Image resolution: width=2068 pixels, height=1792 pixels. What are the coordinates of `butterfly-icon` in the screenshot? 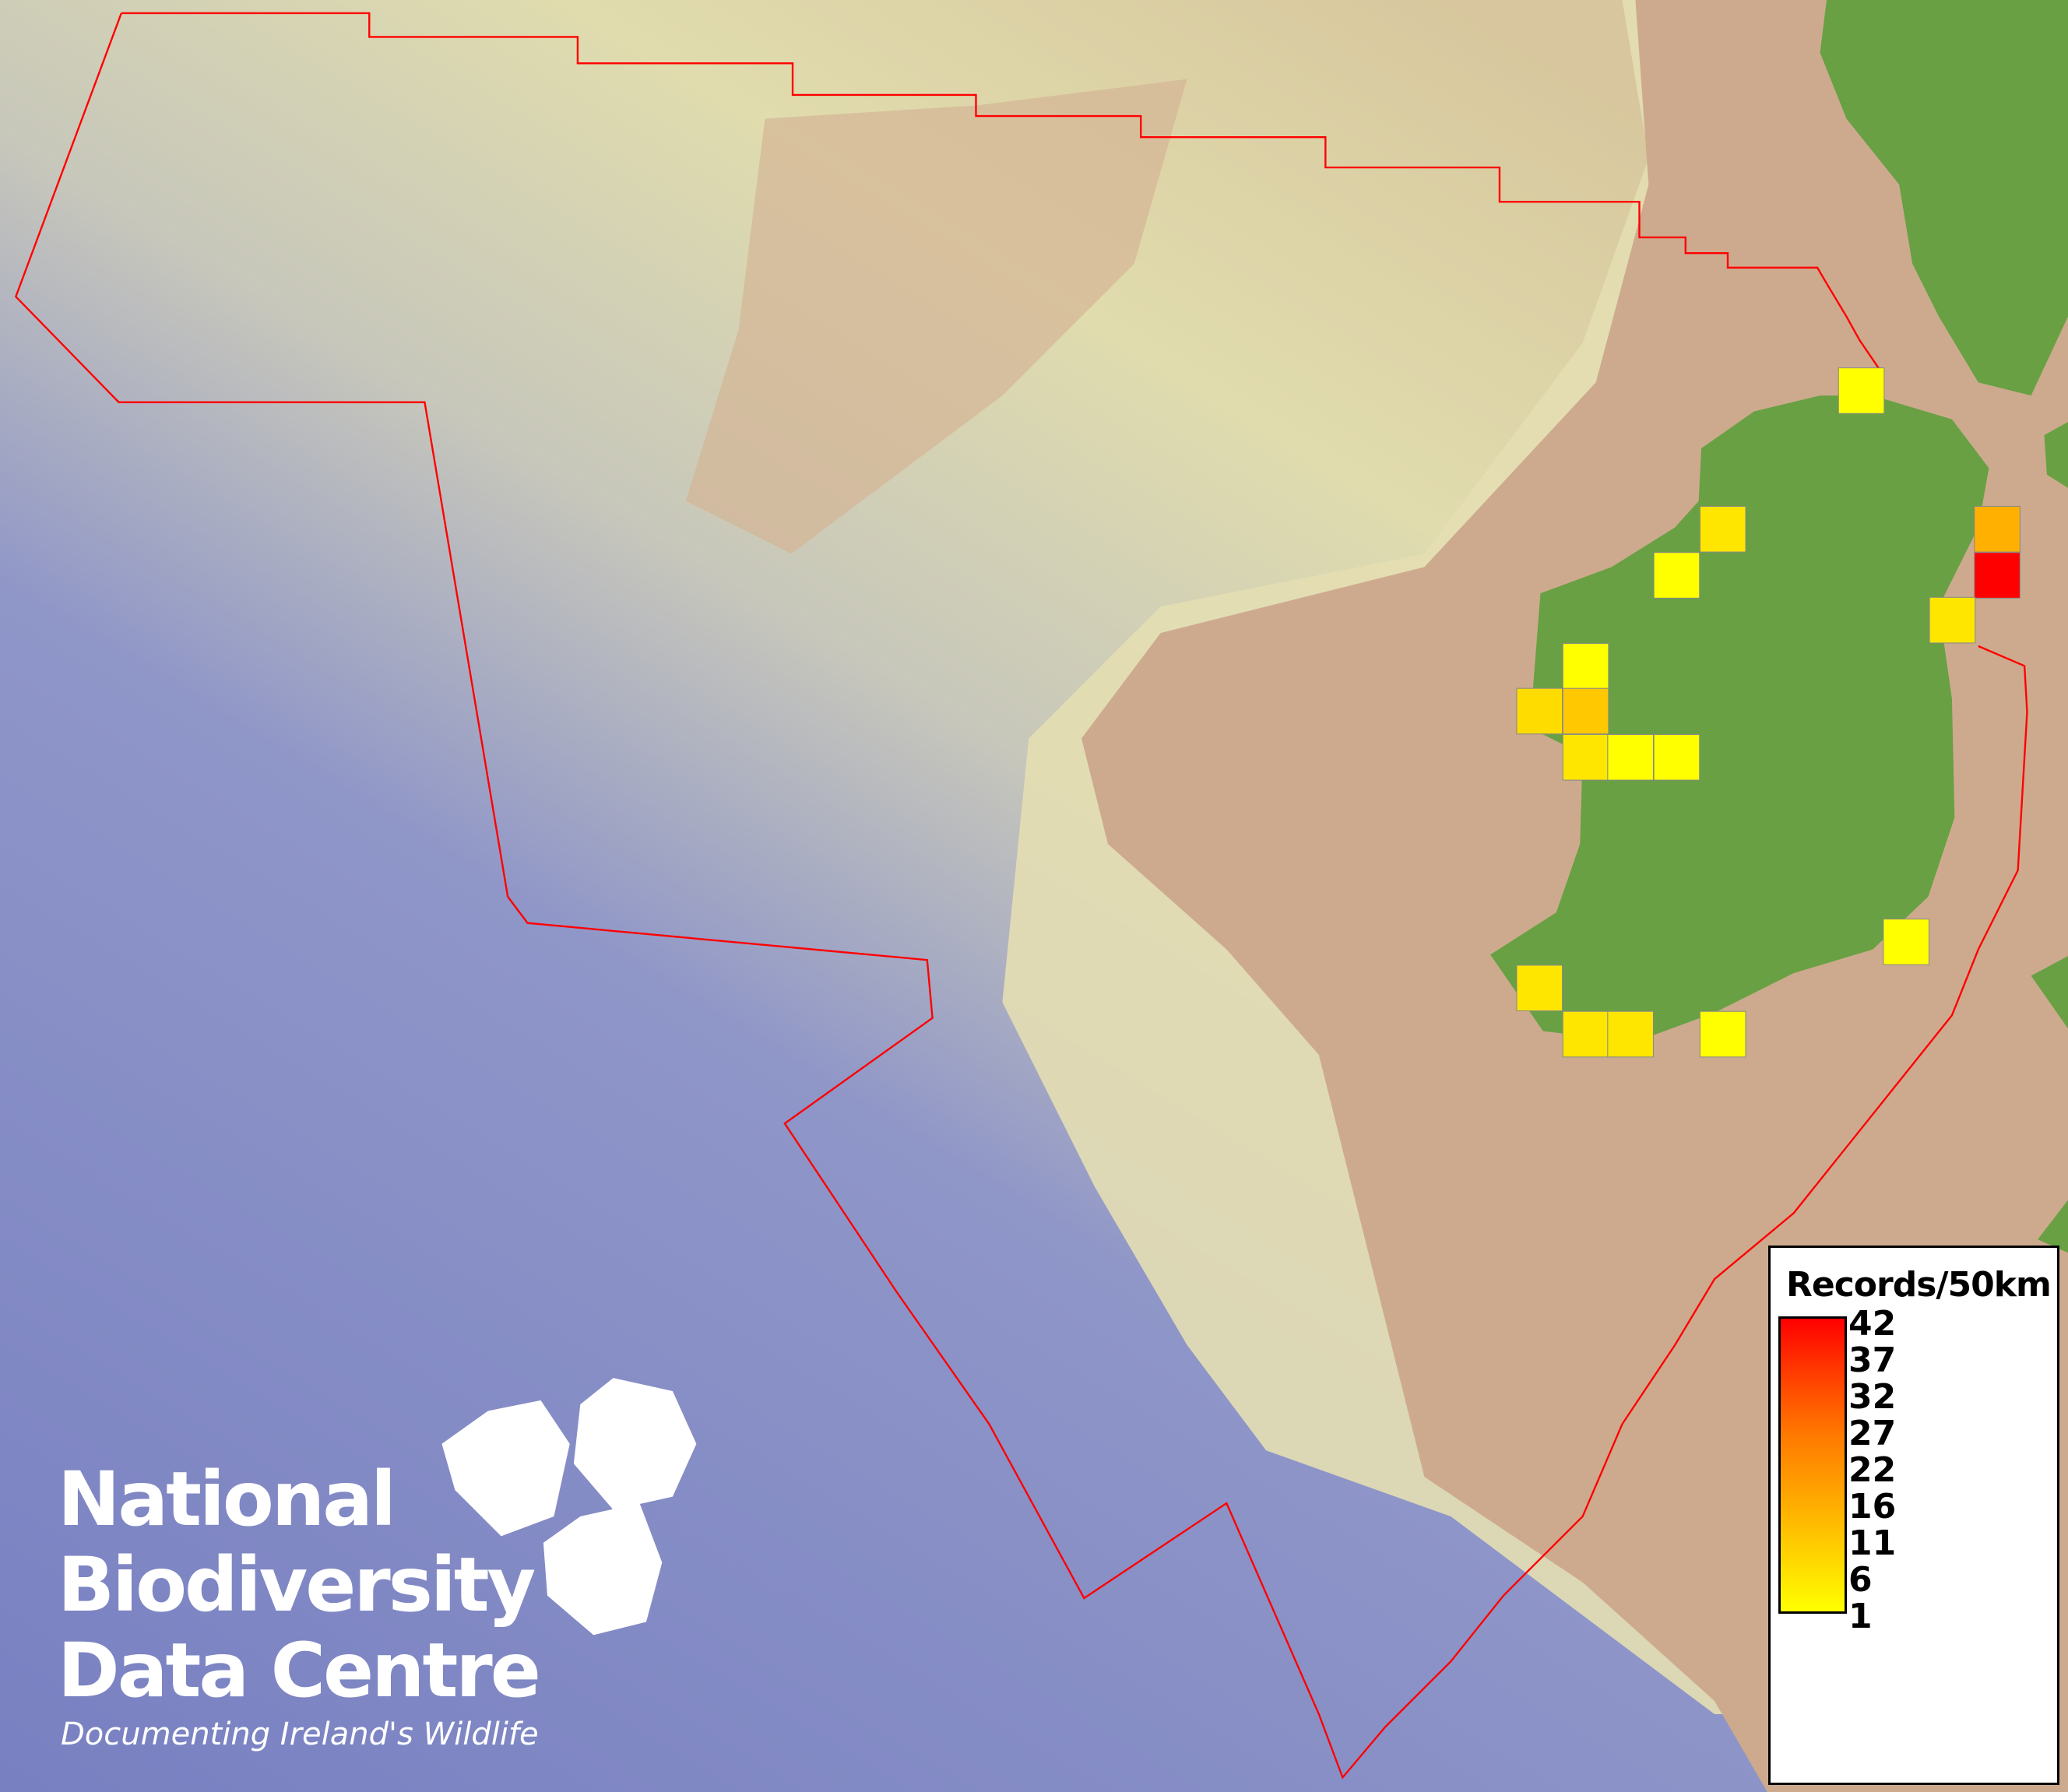 It's located at (635, 1444).